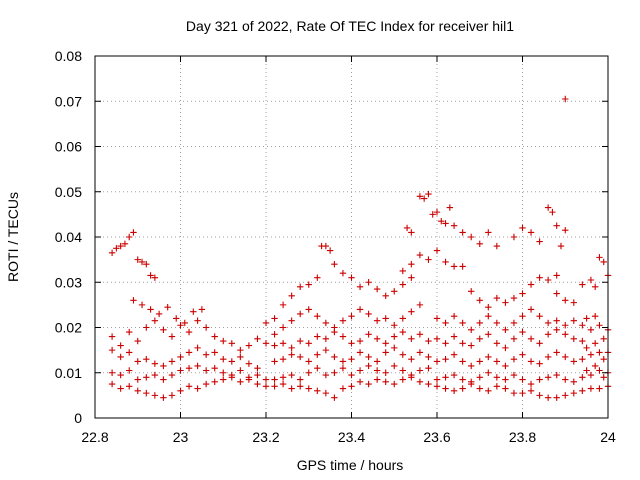 The width and height of the screenshot is (640, 480). Describe the element at coordinates (13, 237) in the screenshot. I see `y-axis-label: ROTI / TECUs` at that location.